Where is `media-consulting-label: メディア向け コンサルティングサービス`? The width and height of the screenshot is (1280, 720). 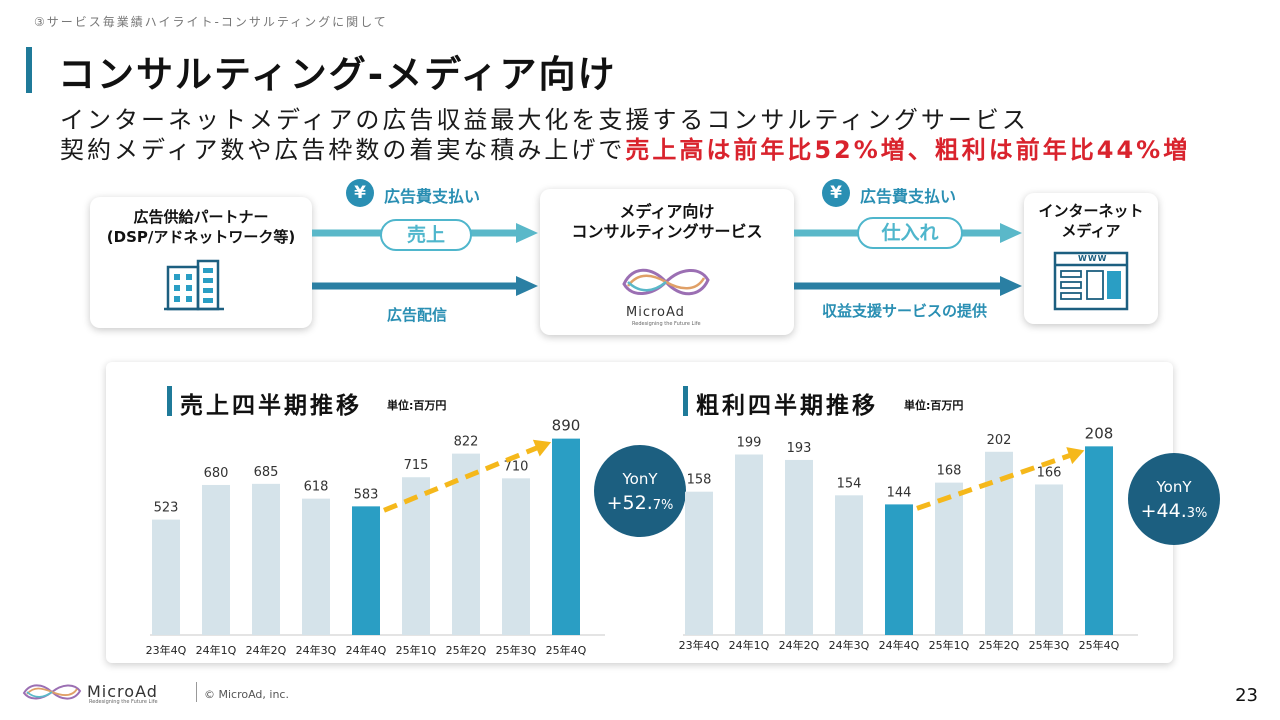
media-consulting-label: メディア向け コンサルティングサービス is located at coordinates (667, 222).